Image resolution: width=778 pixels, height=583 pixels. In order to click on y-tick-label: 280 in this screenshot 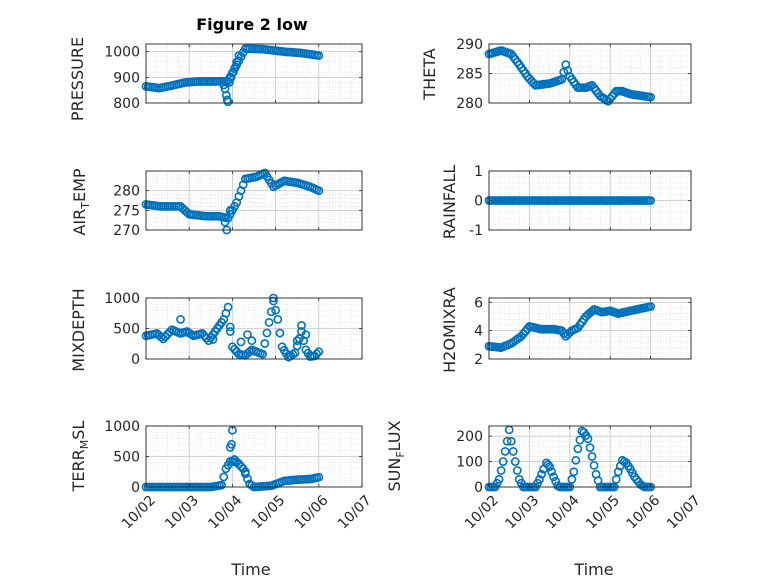, I will do `click(469, 104)`.